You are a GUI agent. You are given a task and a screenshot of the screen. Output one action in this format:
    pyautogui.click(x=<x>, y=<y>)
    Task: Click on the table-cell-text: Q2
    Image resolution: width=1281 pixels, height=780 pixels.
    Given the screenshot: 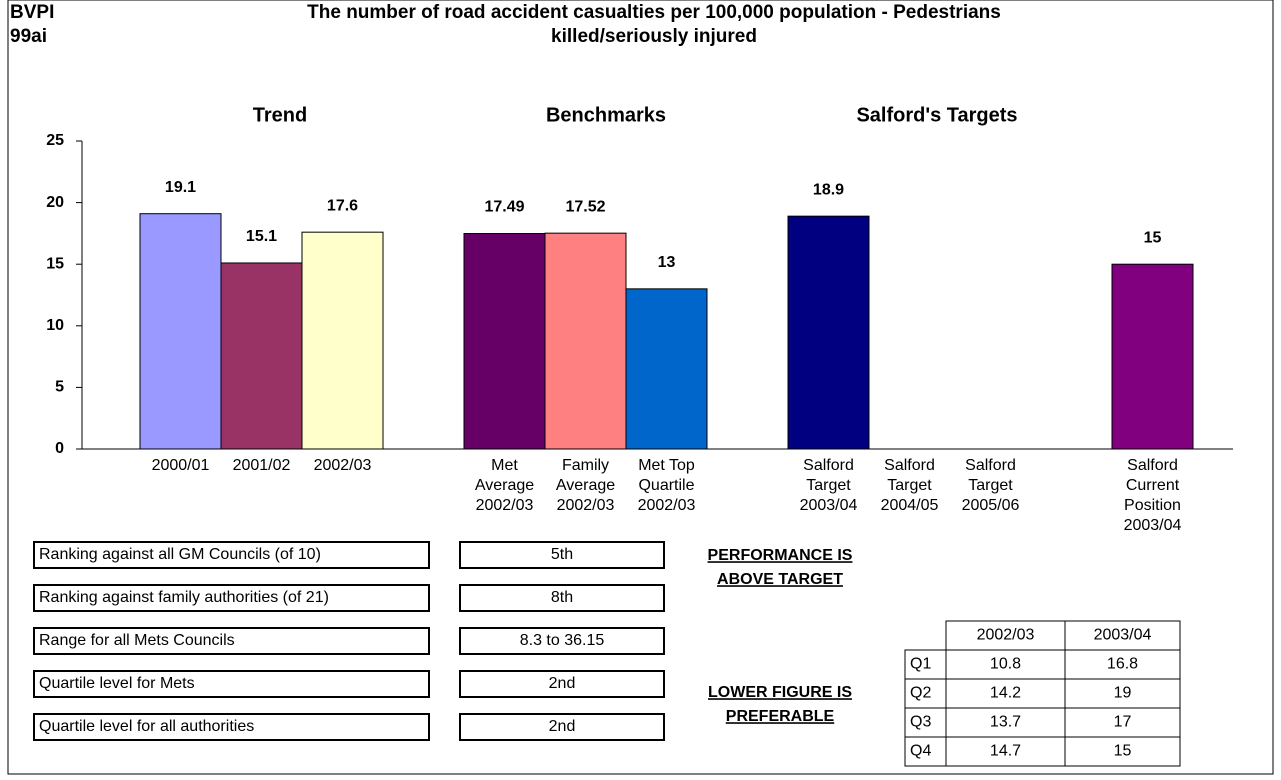 What is the action you would take?
    pyautogui.click(x=920, y=693)
    